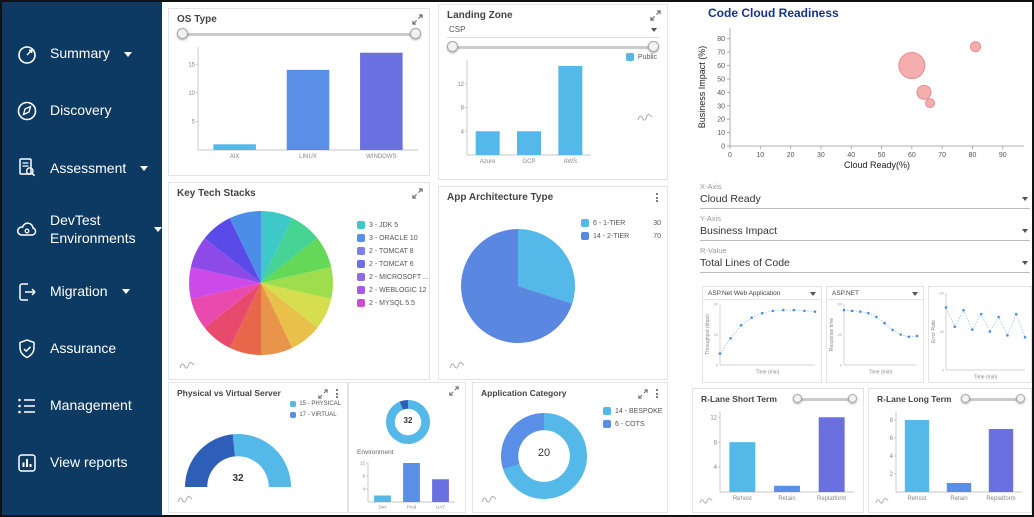 This screenshot has width=1034, height=517. Describe the element at coordinates (875, 293) in the screenshot. I see `app-selector-dropdown: ASP.NET` at that location.